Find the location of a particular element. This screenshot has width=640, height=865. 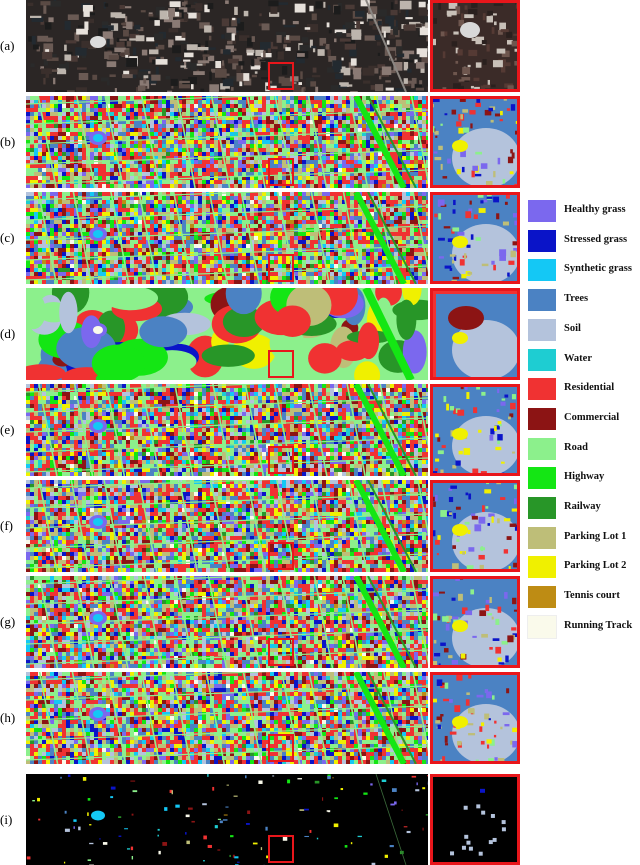

figure-row: (f) is located at coordinates (320, 526).